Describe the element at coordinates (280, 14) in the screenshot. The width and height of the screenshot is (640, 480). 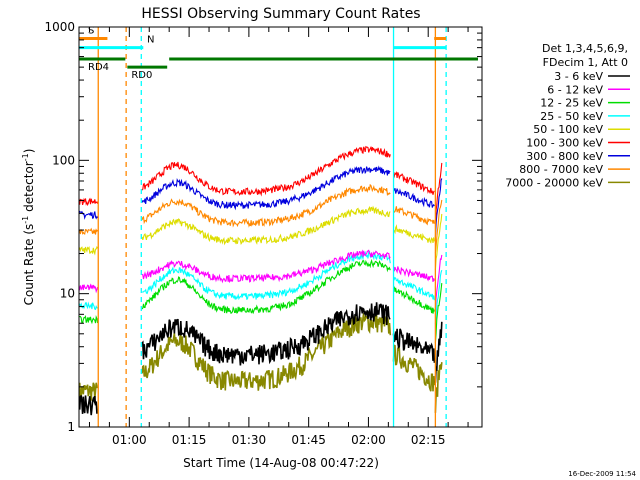
I see `chart-title: HESSI Observing Summary Count Rates` at that location.